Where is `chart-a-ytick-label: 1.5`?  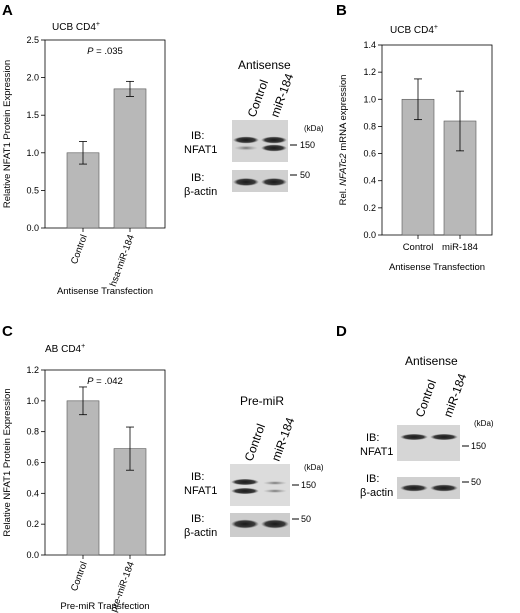
chart-a-ytick-label: 1.5 is located at coordinates (32, 115).